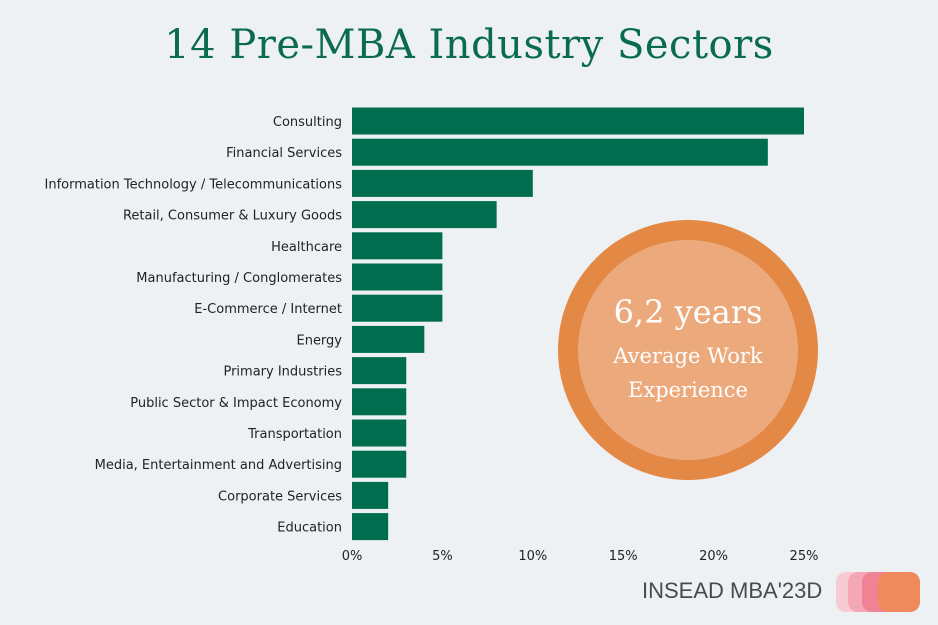 This screenshot has width=938, height=625. What do you see at coordinates (623, 556) in the screenshot?
I see `x-tick-label: 15%` at bounding box center [623, 556].